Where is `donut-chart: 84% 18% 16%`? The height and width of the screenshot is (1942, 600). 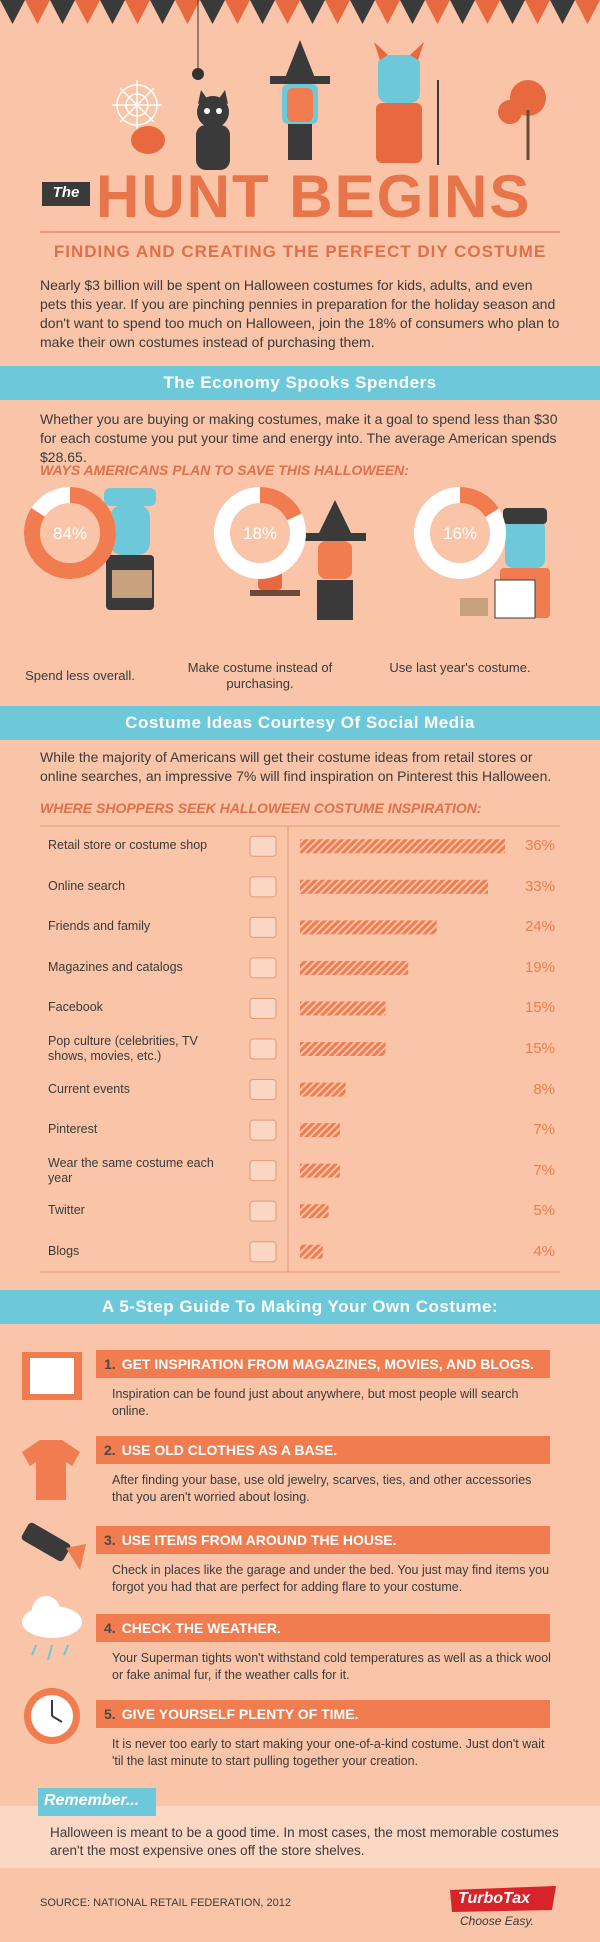 donut-chart: 84% 18% 16% is located at coordinates (265, 533).